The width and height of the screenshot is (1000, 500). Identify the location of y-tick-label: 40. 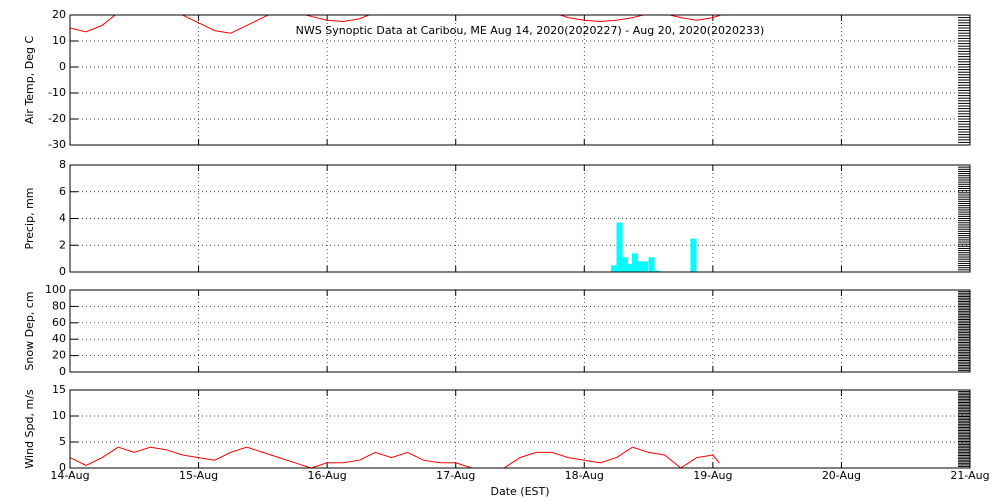
(59, 338).